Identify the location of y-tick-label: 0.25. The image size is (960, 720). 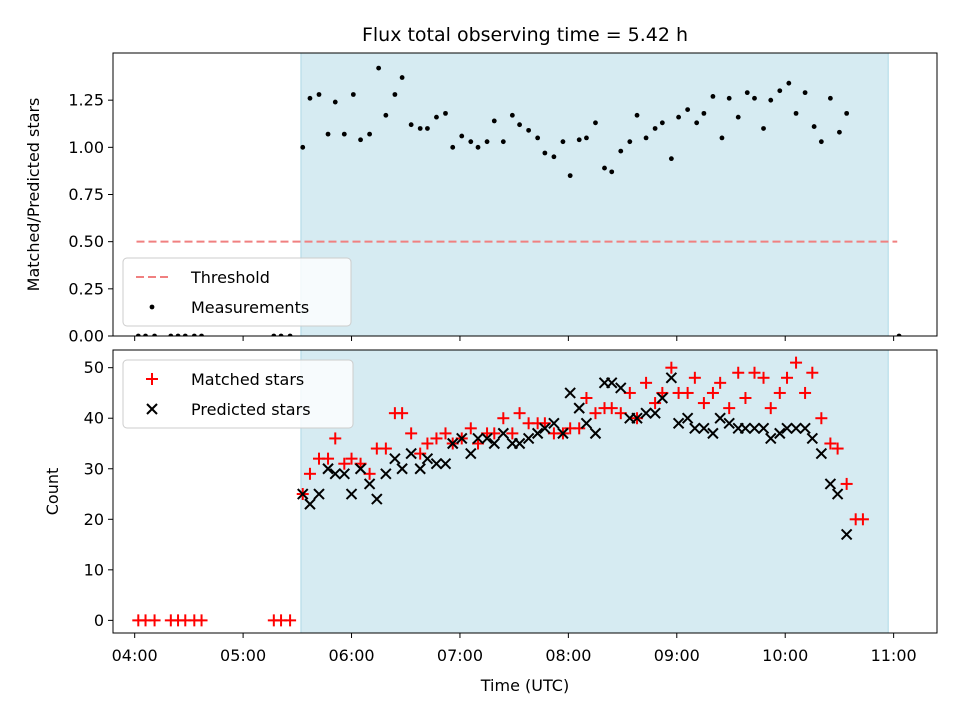
(86, 288).